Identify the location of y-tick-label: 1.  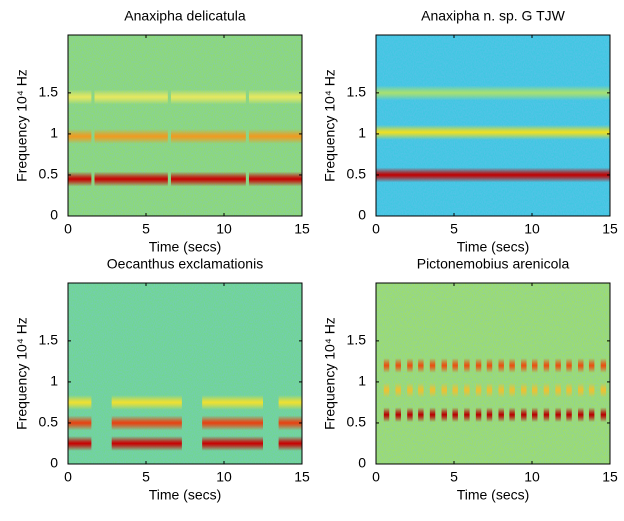
(362, 133).